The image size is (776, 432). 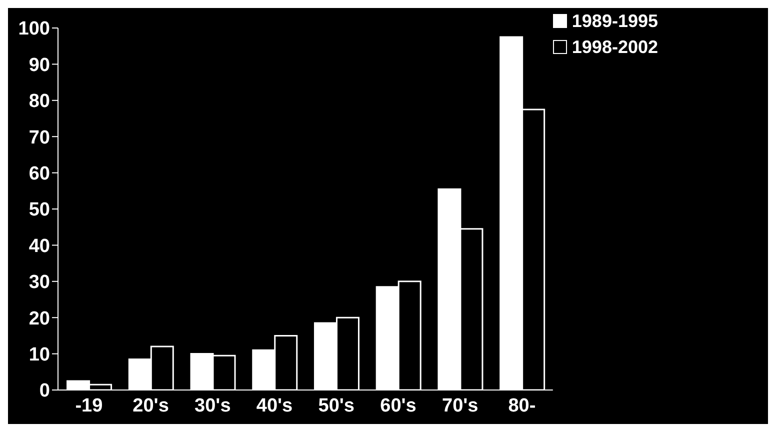 What do you see at coordinates (39, 137) in the screenshot?
I see `y-tick-label: 70` at bounding box center [39, 137].